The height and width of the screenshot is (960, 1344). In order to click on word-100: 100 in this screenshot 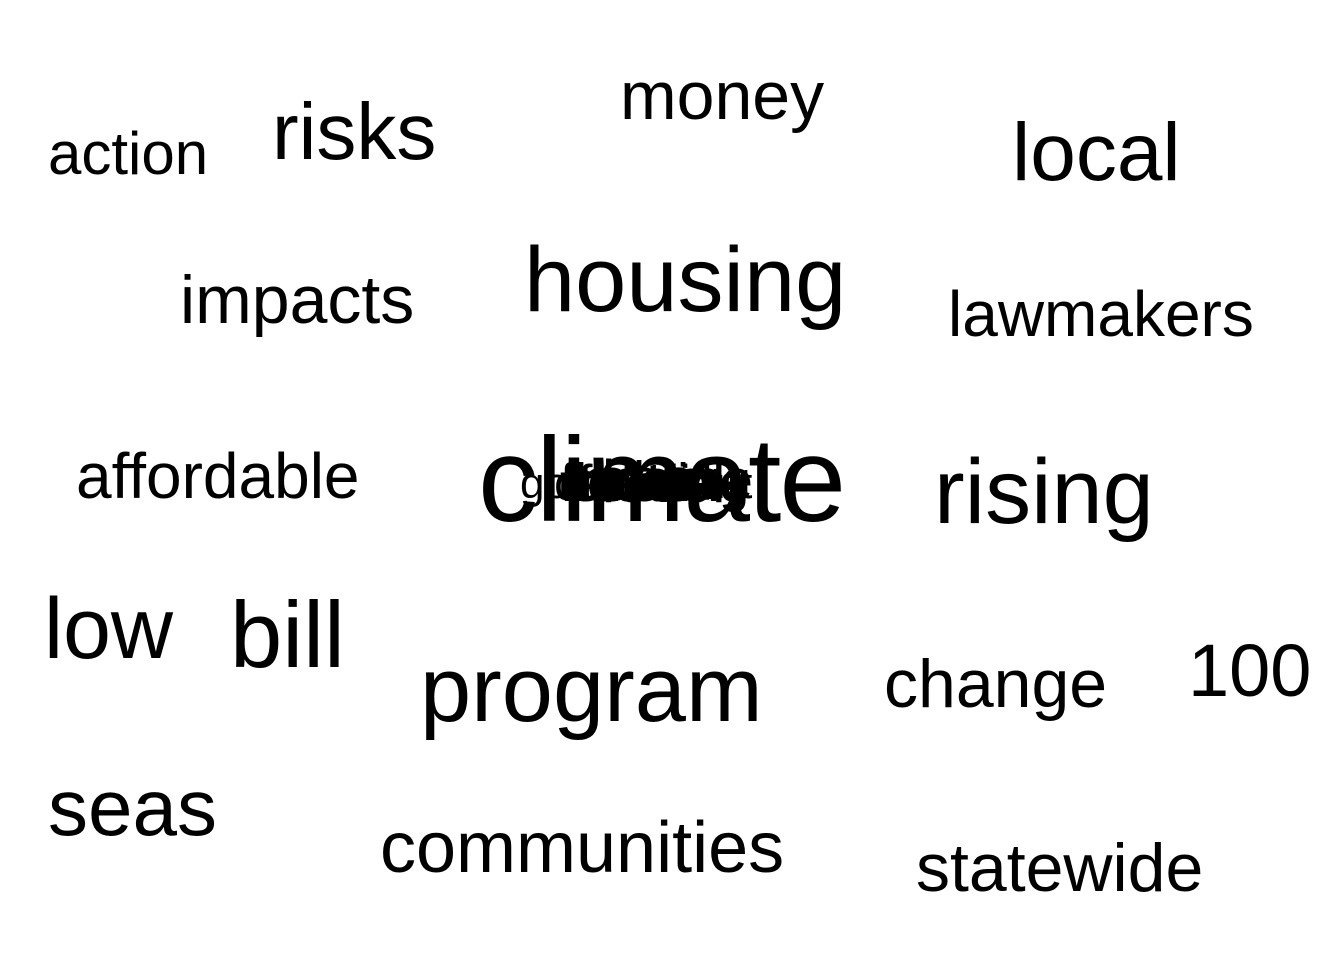, I will do `click(1250, 670)`.